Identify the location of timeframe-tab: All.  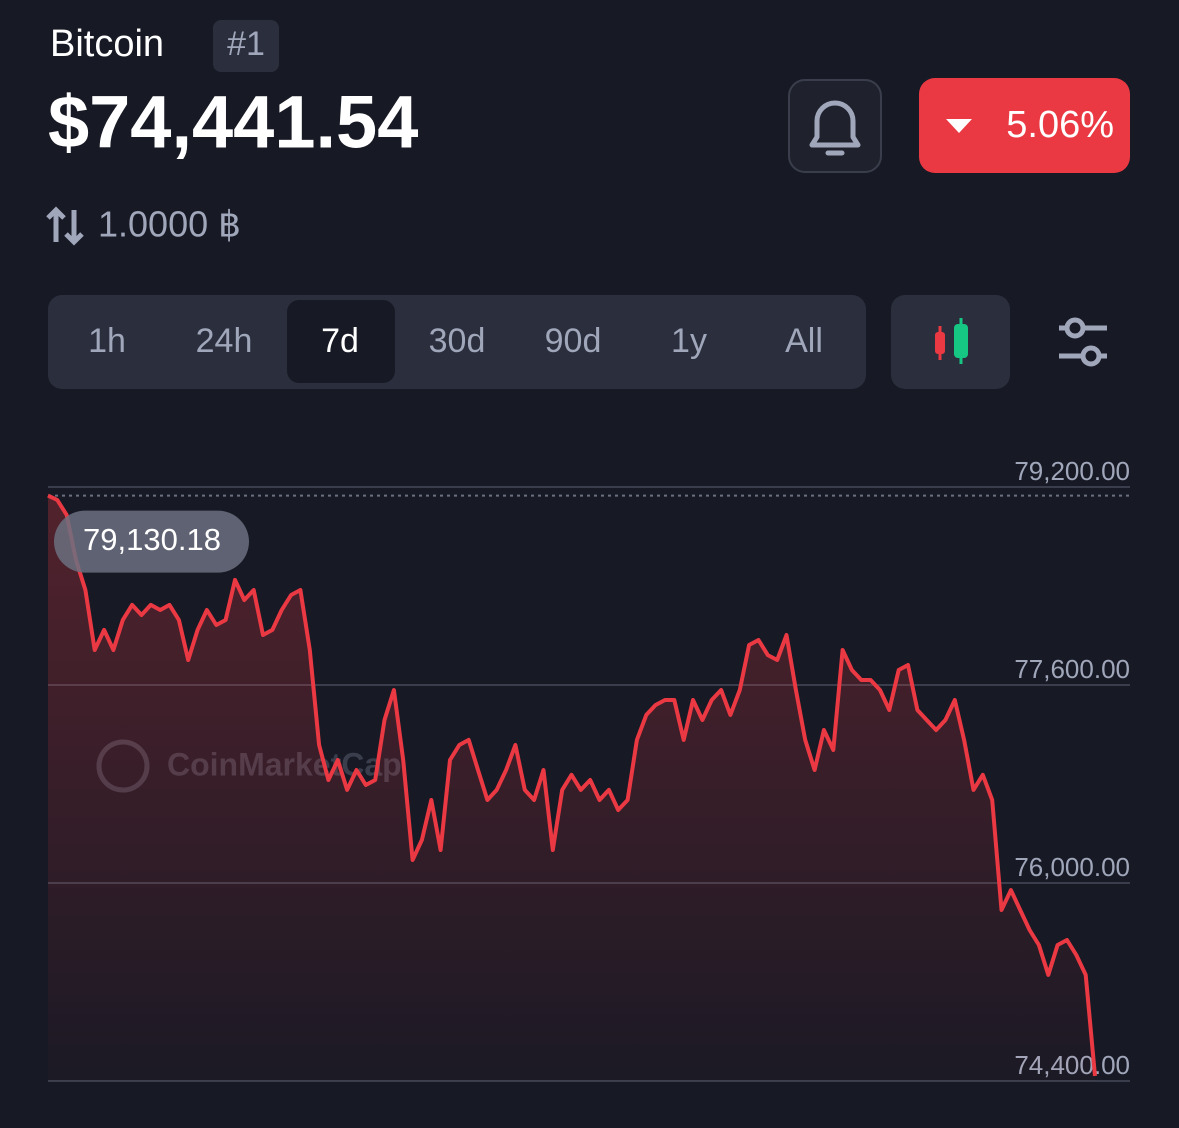
(804, 341).